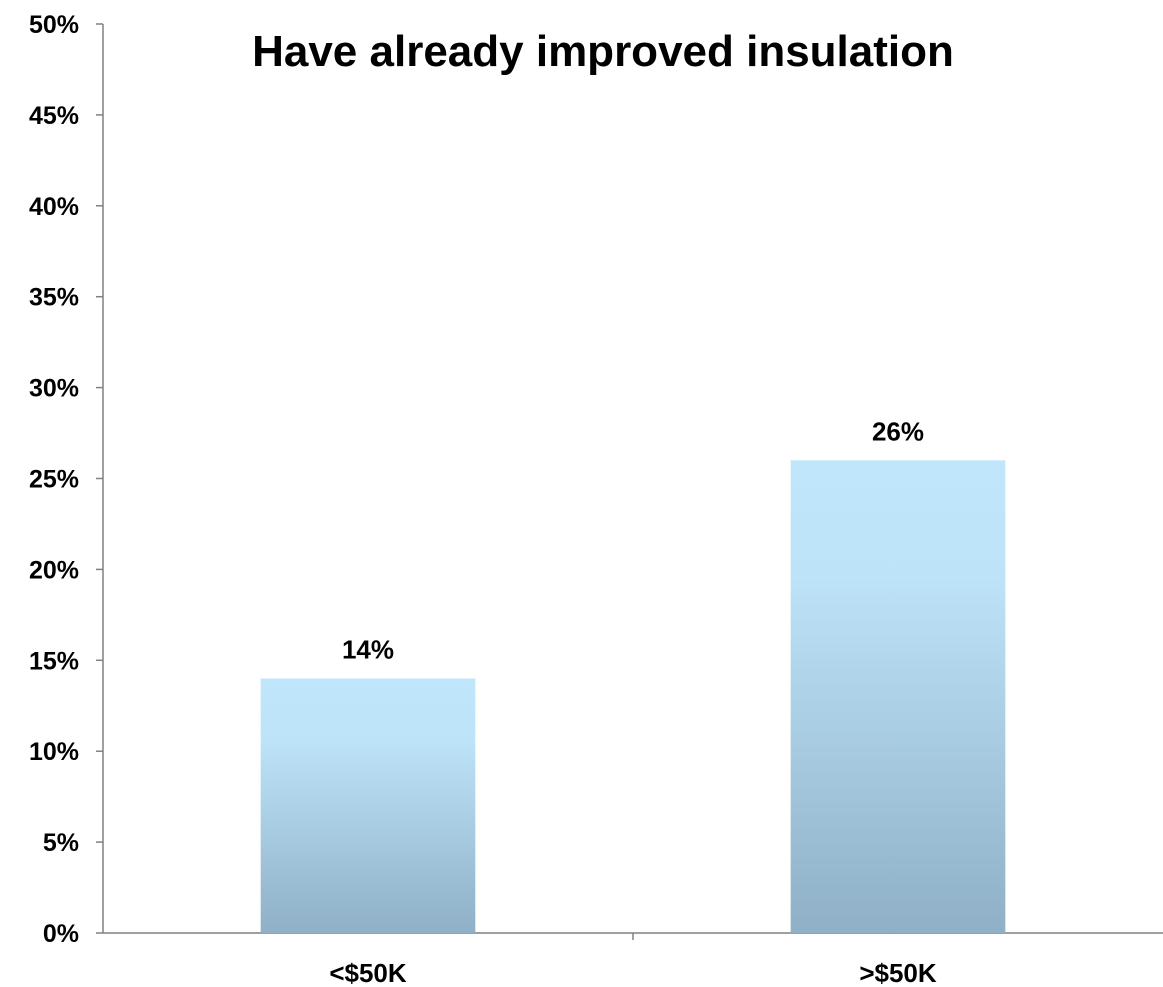  What do you see at coordinates (54, 25) in the screenshot?
I see `y-tick-label: 50%` at bounding box center [54, 25].